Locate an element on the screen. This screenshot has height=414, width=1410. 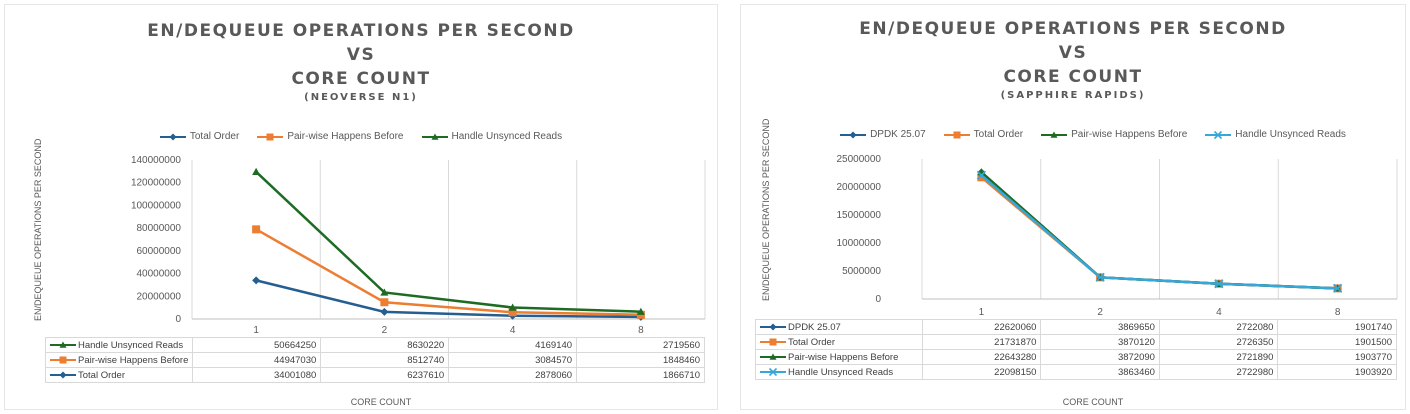
y-tick-label: 25000000 is located at coordinates (859, 159).